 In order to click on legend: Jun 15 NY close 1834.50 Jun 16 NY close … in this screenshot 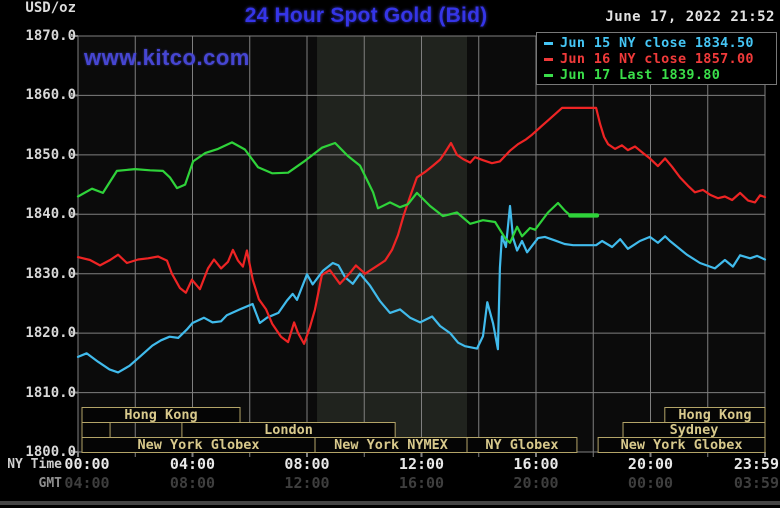, I will do `click(656, 58)`.